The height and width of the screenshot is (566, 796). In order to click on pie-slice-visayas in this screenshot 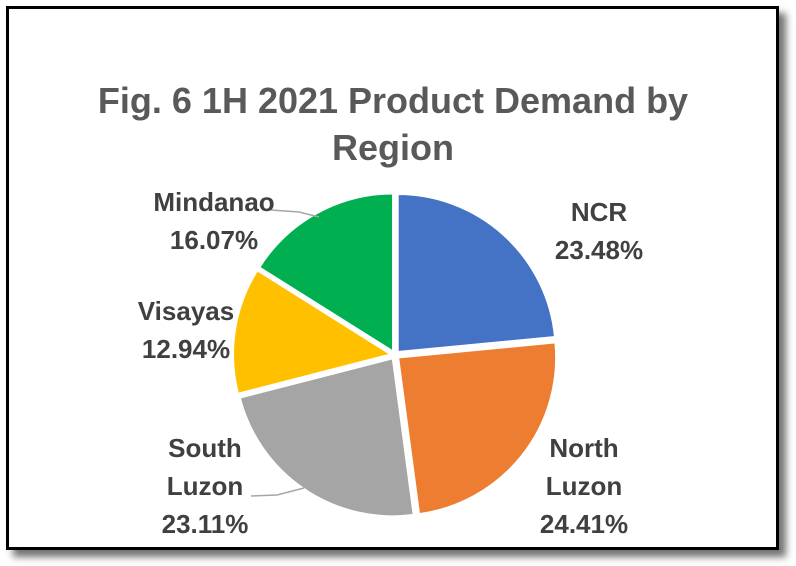, I will do `click(313, 331)`.